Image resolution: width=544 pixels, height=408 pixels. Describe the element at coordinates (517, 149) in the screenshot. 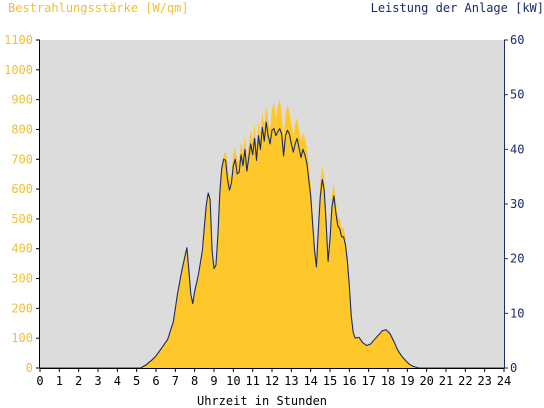

I see `right-tick-label: 40` at that location.